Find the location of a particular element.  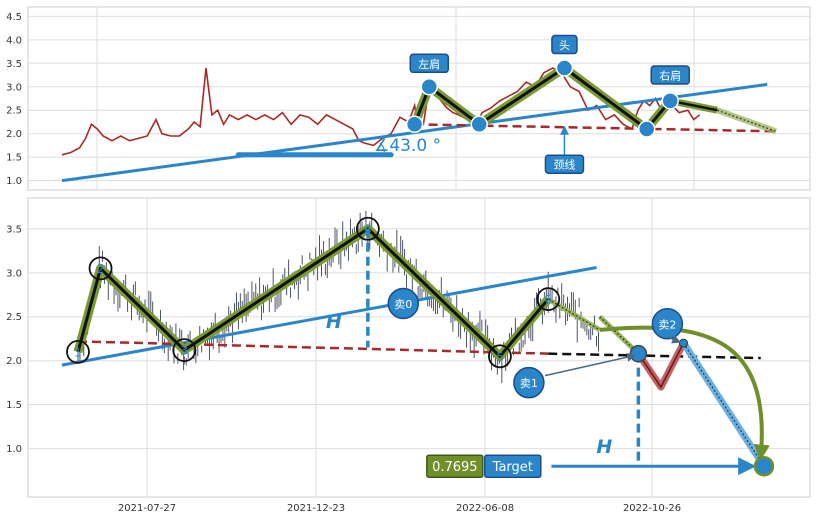

trendline is located at coordinates (329, 316).